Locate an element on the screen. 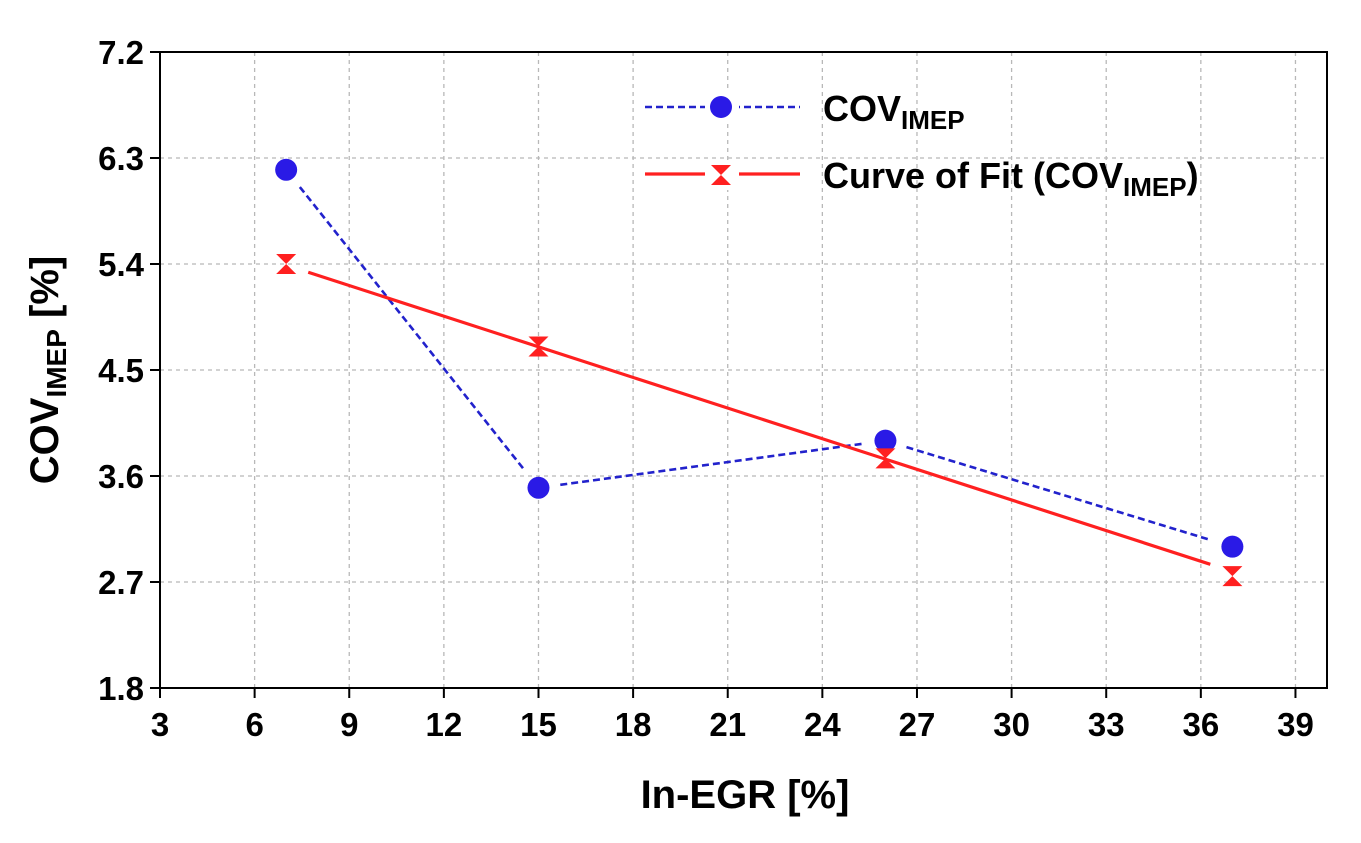 The width and height of the screenshot is (1361, 843). legend-marker-cov-imep is located at coordinates (721, 107).